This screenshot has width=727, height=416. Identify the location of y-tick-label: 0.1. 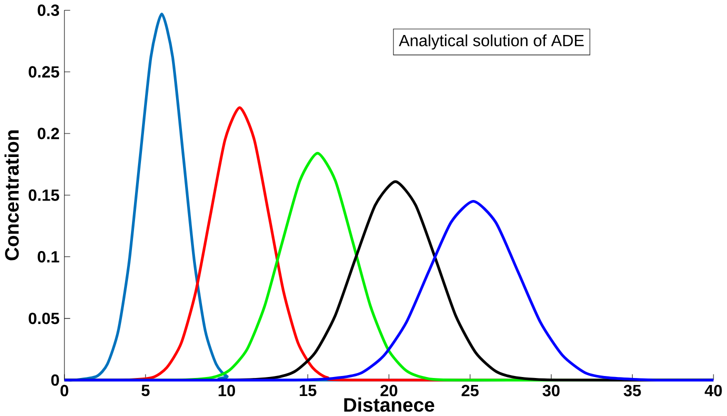
(49, 256).